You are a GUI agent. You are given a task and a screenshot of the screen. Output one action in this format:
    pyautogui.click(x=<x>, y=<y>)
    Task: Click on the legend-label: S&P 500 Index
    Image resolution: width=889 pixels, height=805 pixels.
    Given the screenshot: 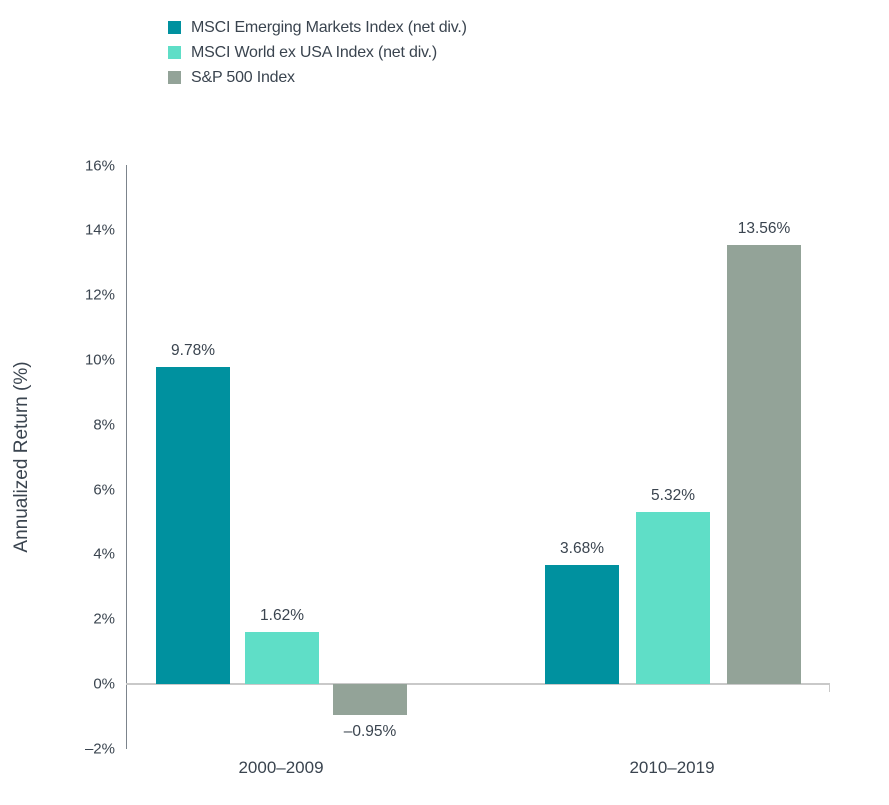 What is the action you would take?
    pyautogui.click(x=243, y=77)
    